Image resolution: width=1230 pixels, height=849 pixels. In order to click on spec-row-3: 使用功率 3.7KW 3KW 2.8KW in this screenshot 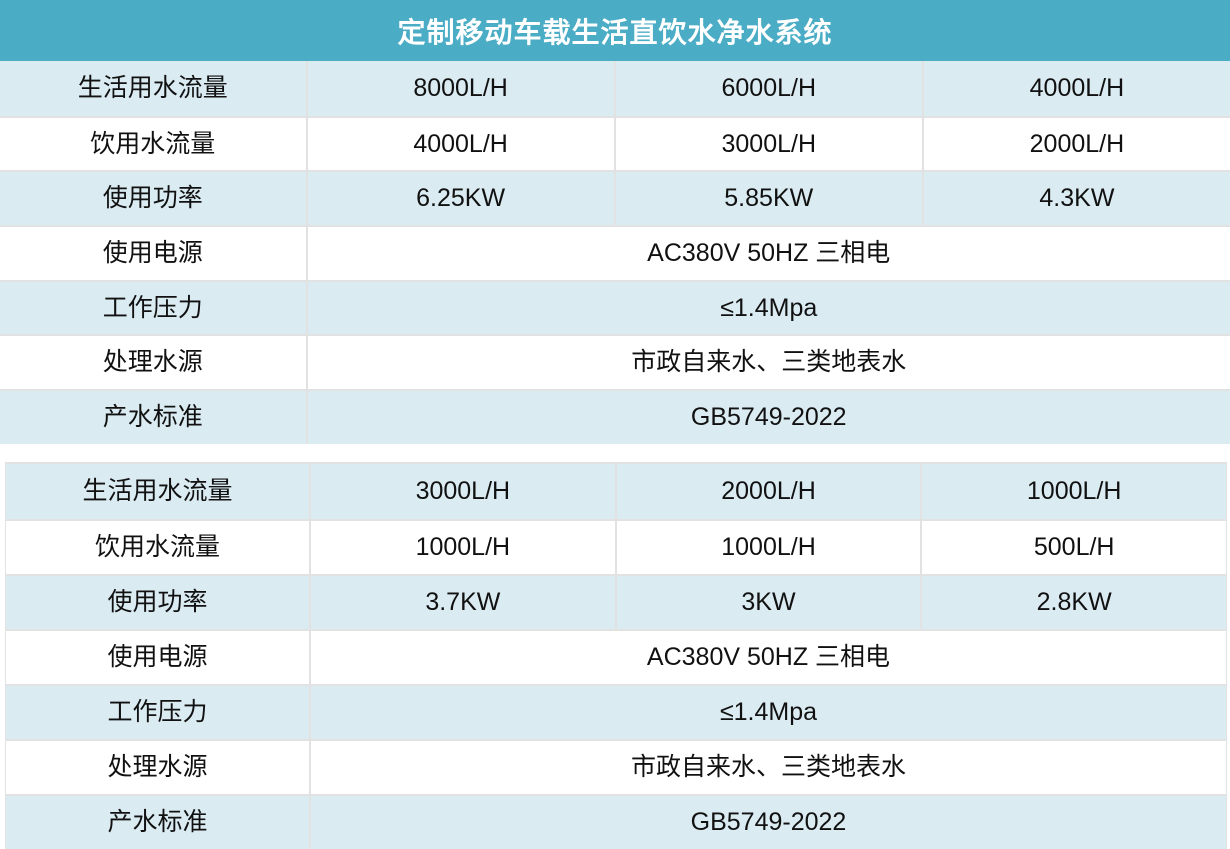, I will do `click(616, 601)`.